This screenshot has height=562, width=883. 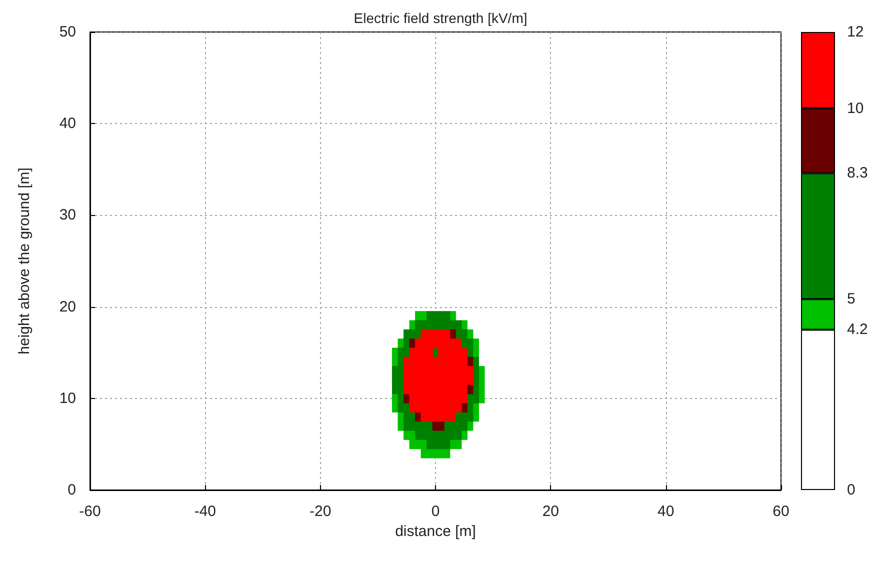 I want to click on y-tick-label: 20, so click(x=67, y=307).